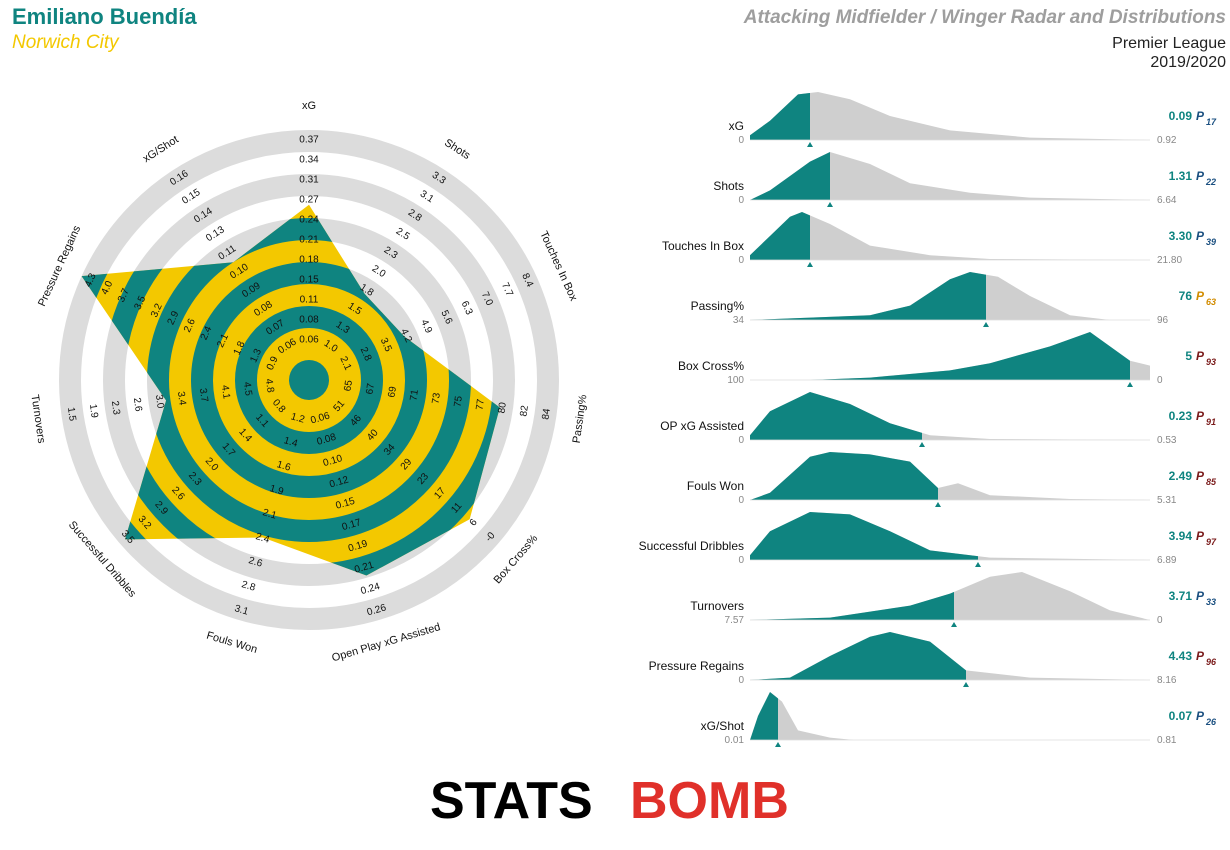  I want to click on metric-label: Shots, so click(728, 186).